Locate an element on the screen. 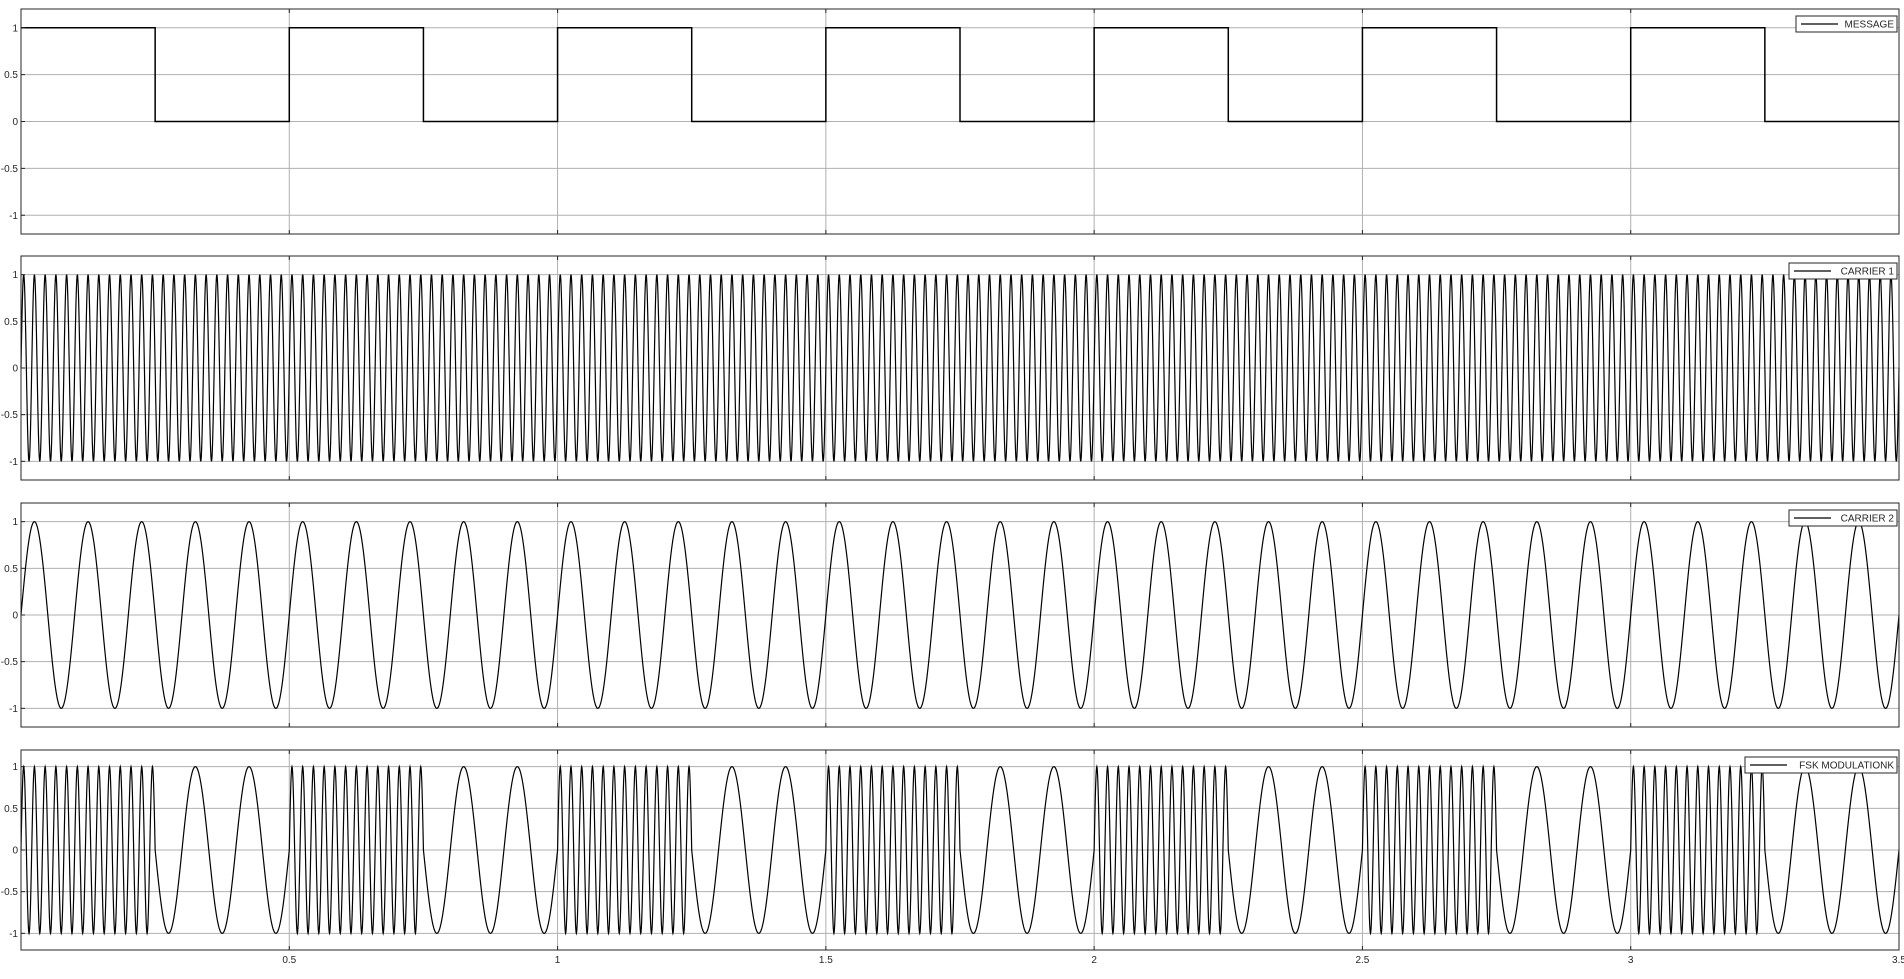 The image size is (1904, 979). x-tick-label: 3.5 is located at coordinates (1898, 960).